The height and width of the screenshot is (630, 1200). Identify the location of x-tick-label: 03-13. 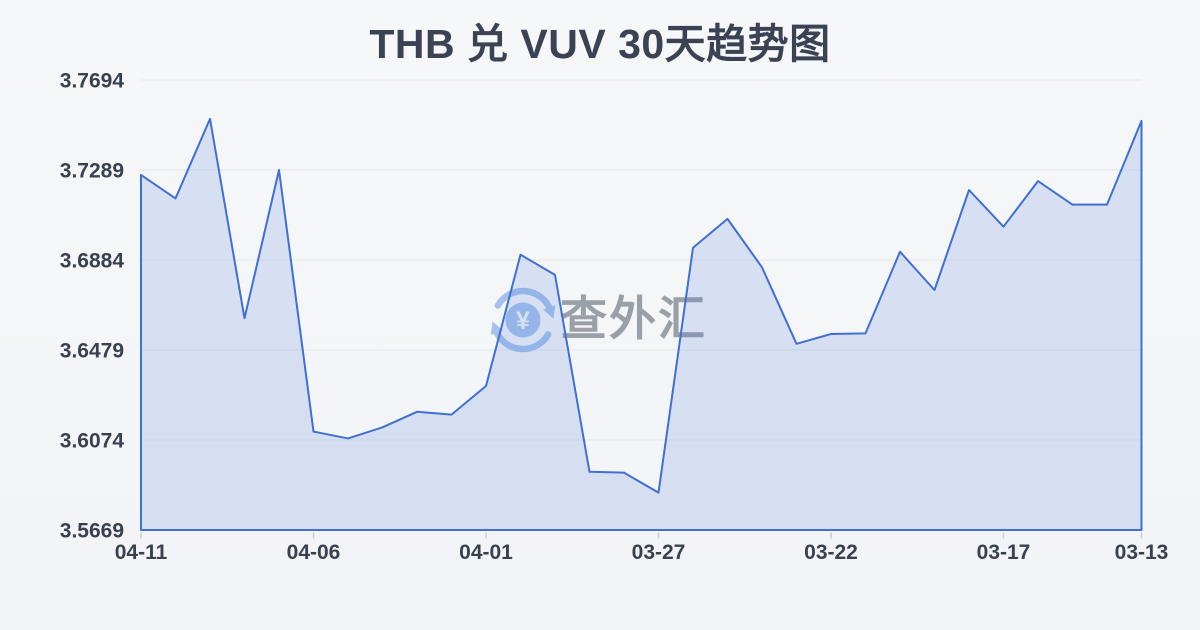
(1142, 552).